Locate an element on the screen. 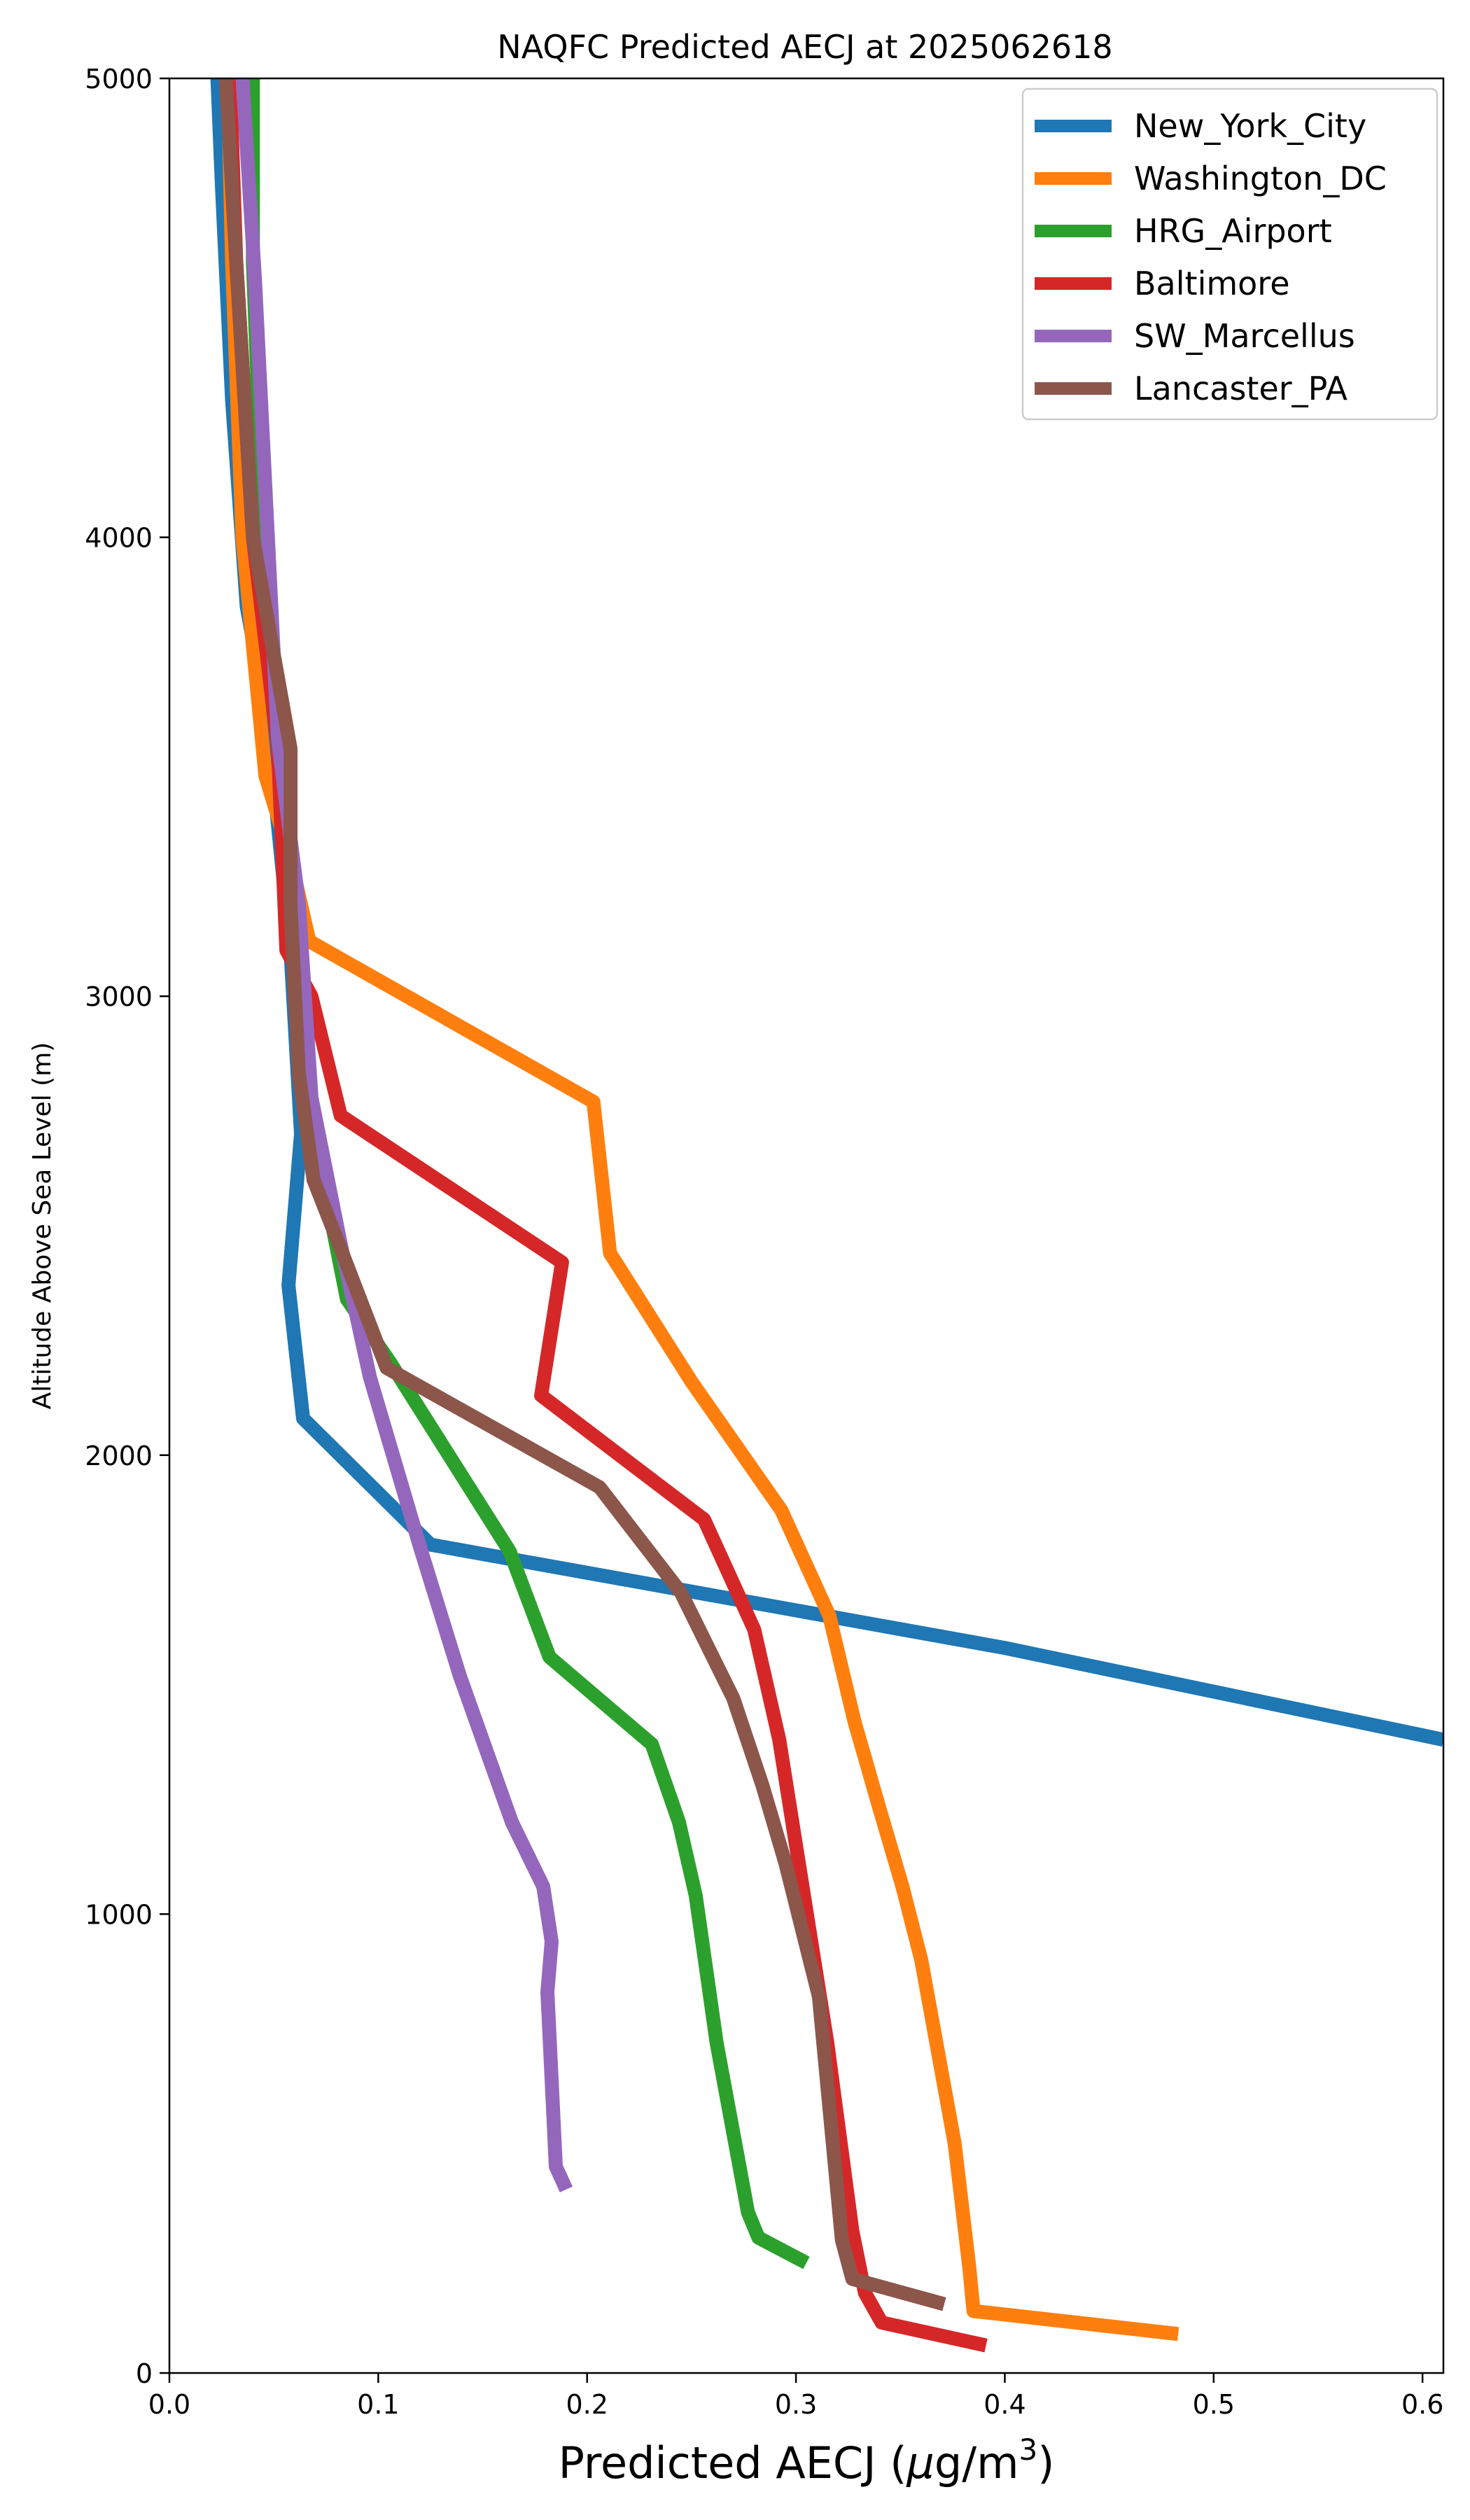 Image resolution: width=1470 pixels, height=2520 pixels. legend-label: Lancaster_PA is located at coordinates (1241, 388).